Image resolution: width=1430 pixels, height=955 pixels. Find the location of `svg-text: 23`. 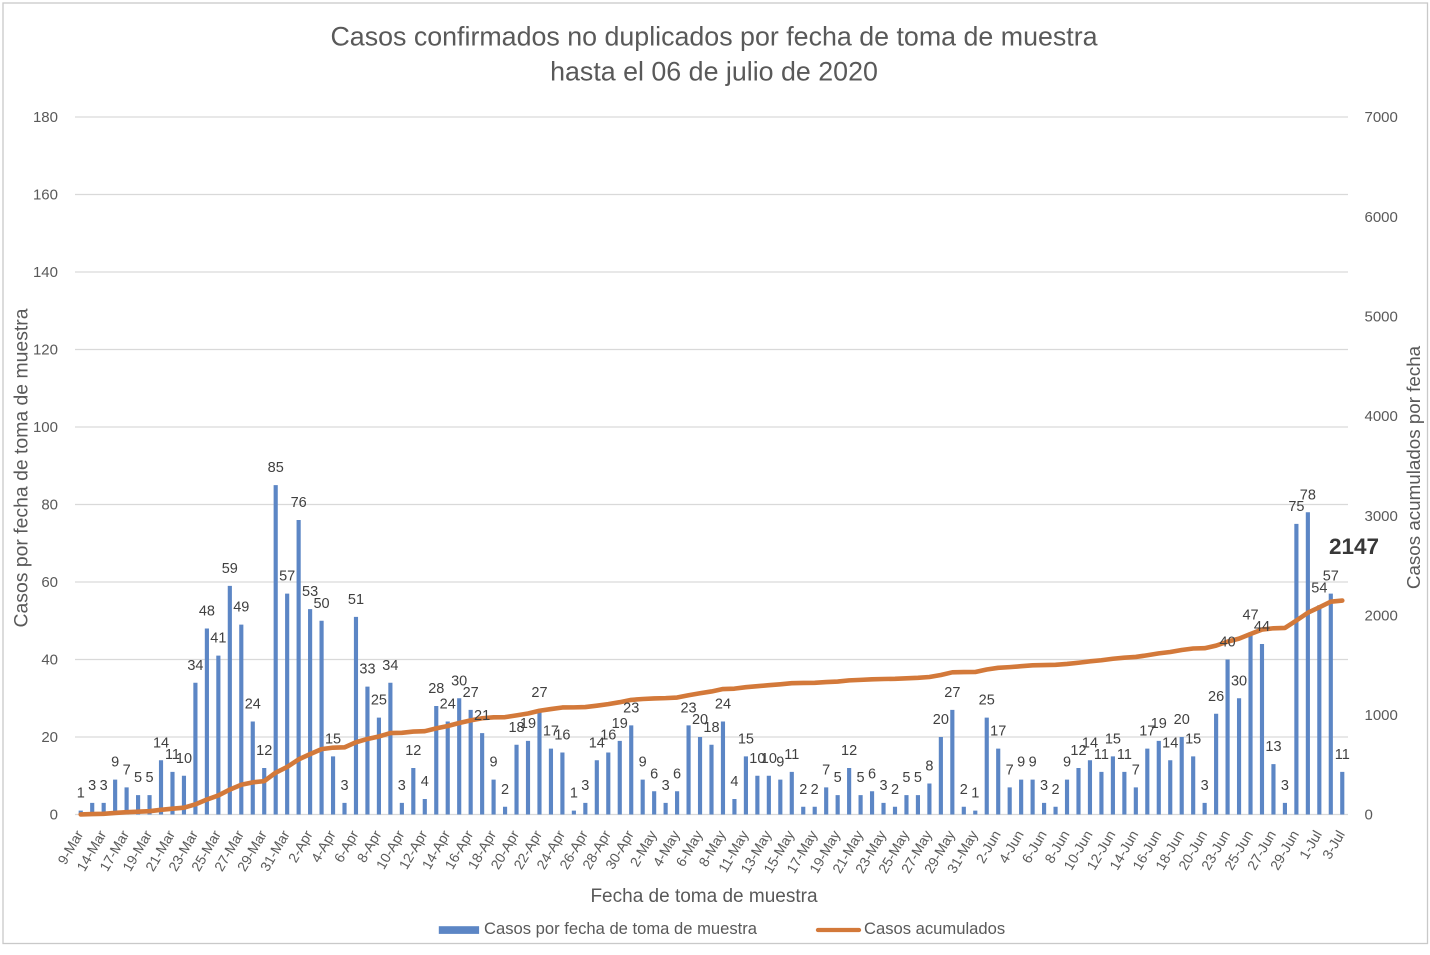

svg-text: 23 is located at coordinates (631, 708).